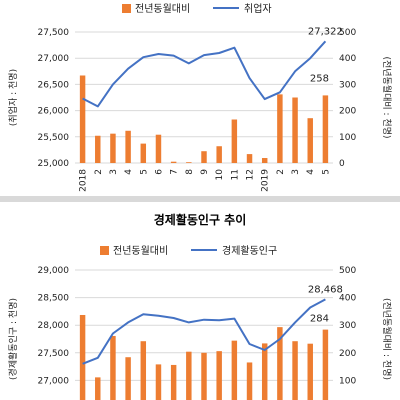 The height and width of the screenshot is (400, 400). Describe the element at coordinates (249, 250) in the screenshot. I see `legend-line-label: 경제활동인구` at that location.